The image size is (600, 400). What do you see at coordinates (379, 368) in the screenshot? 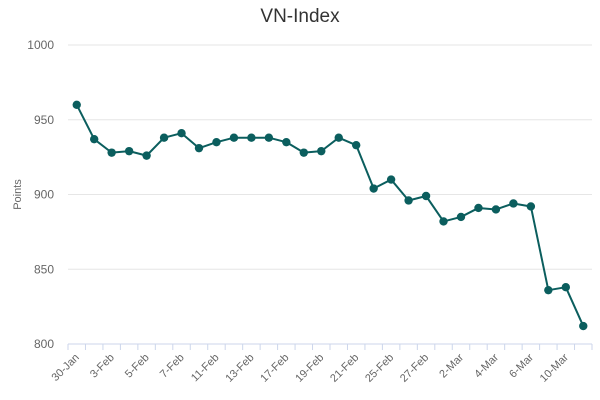
I see `x-tick-label: 25-Feb` at bounding box center [379, 368].